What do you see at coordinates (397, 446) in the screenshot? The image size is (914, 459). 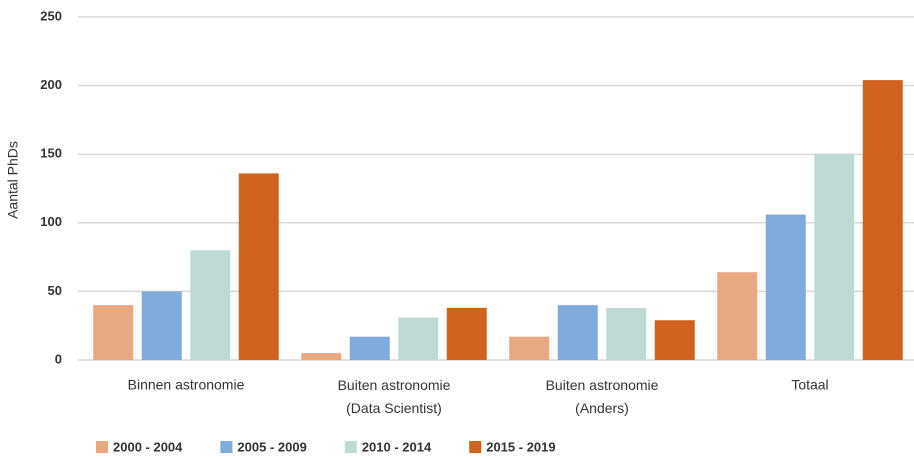 I see `legend-label: 2010 - 2014` at bounding box center [397, 446].